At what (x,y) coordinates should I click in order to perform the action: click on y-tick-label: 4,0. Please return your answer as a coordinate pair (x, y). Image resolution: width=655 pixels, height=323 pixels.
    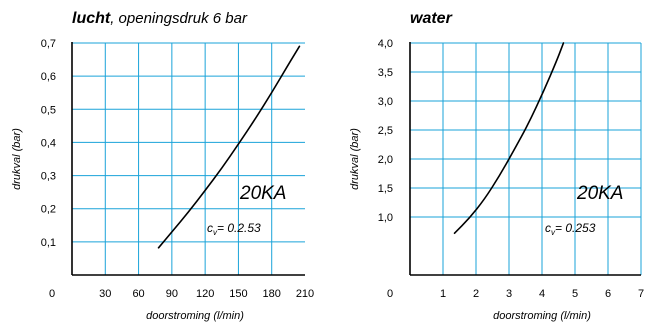
    Looking at the image, I should click on (385, 44).